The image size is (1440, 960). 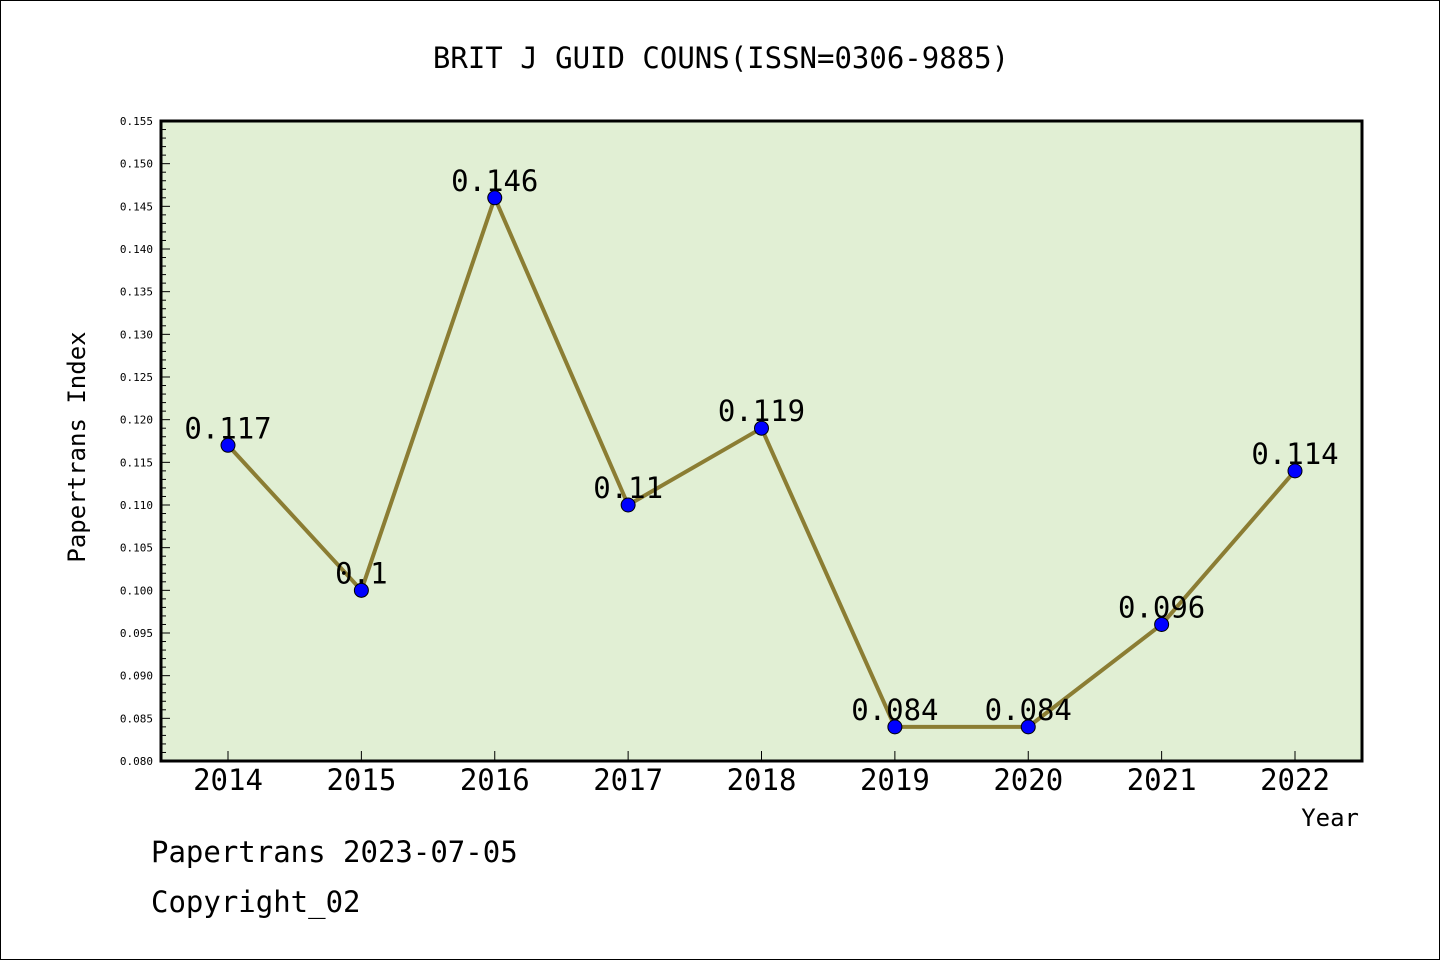 What do you see at coordinates (1162, 780) in the screenshot?
I see `x-tick-label: 2021` at bounding box center [1162, 780].